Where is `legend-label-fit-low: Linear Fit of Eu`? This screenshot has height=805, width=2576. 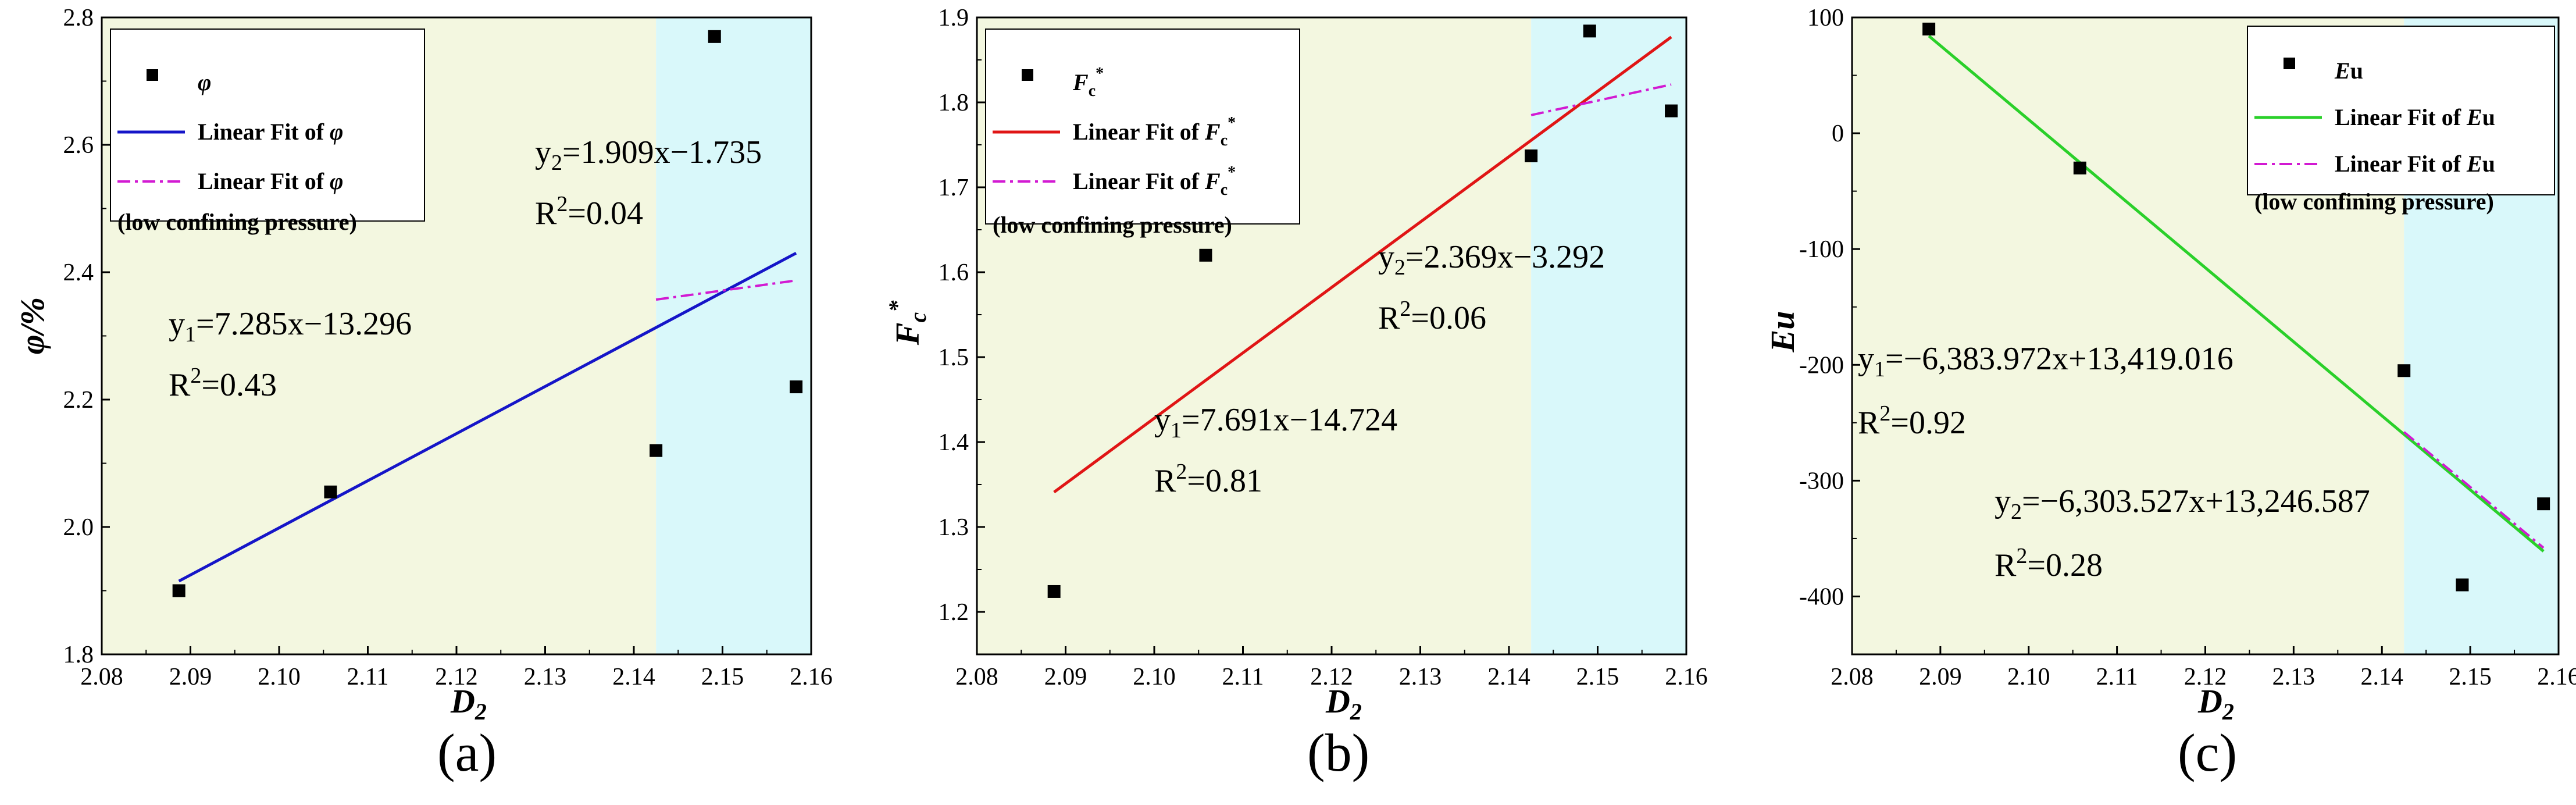 legend-label-fit-low: Linear Fit of Eu is located at coordinates (2415, 164).